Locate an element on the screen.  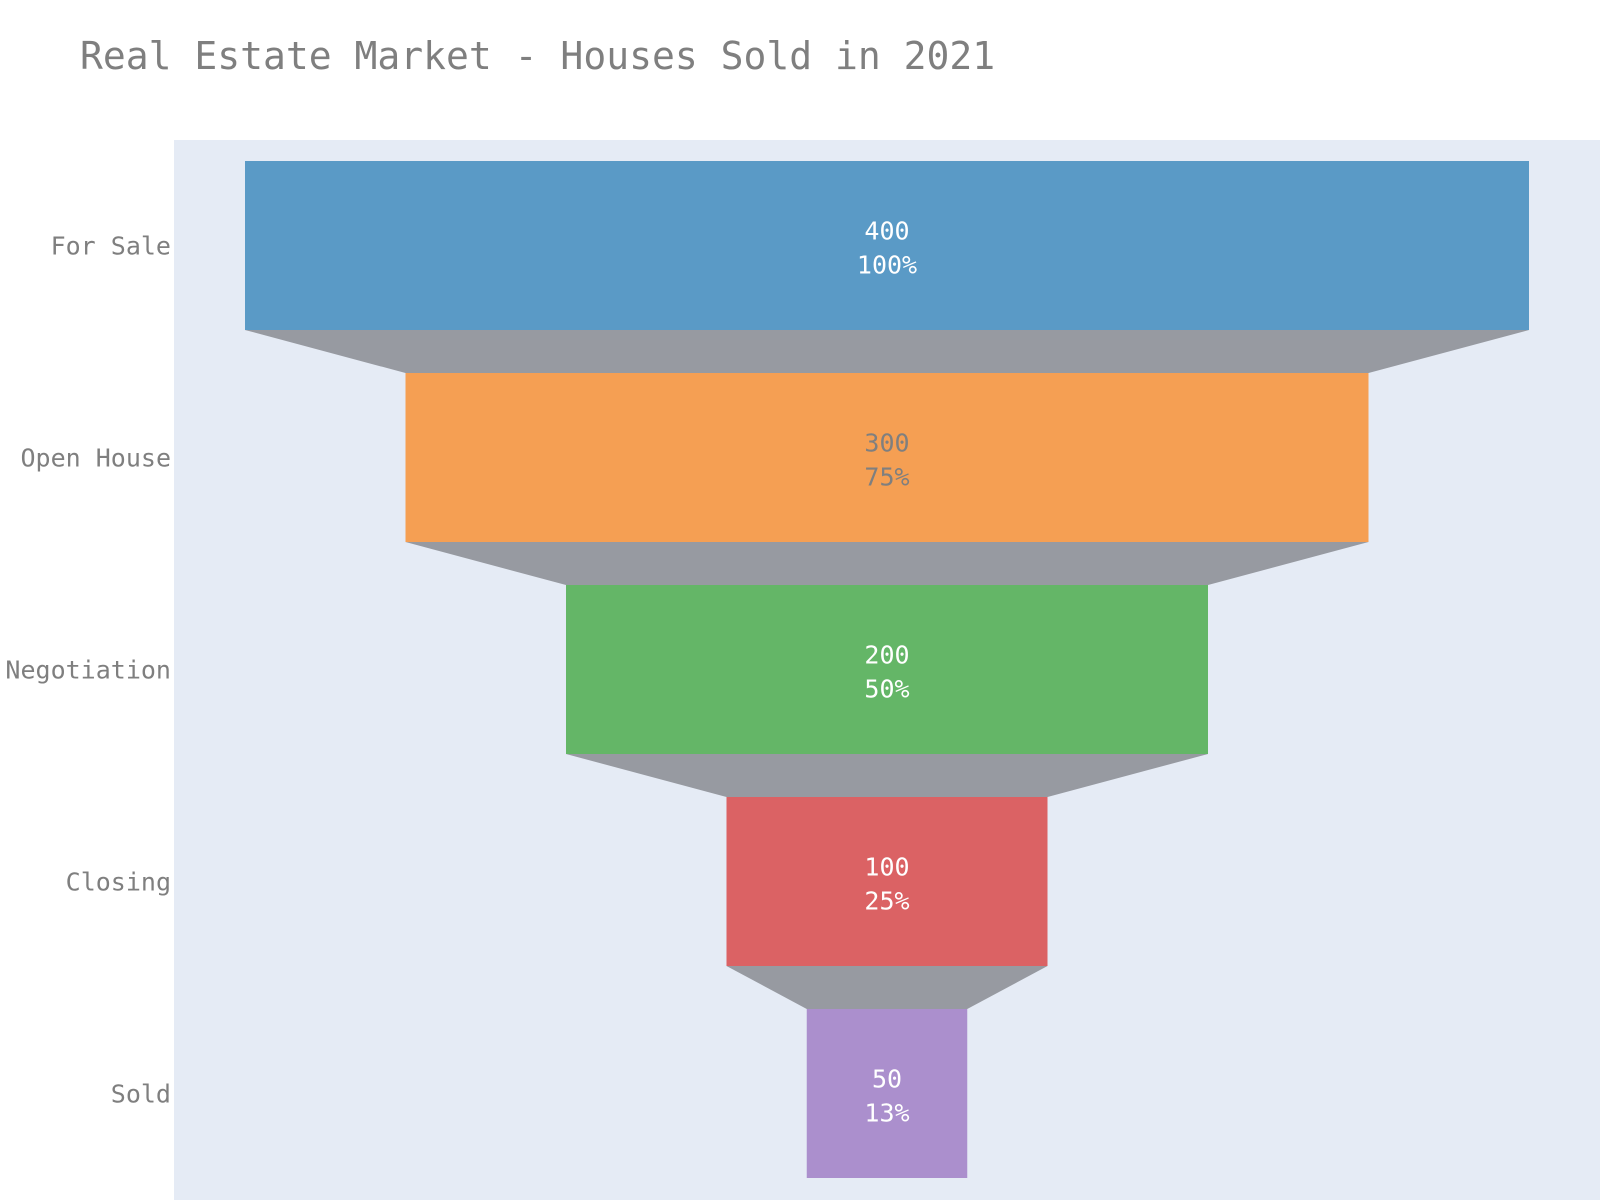
stage-label-group: For Sale Open House Negotiation Closing Sold is located at coordinates (88, 670).